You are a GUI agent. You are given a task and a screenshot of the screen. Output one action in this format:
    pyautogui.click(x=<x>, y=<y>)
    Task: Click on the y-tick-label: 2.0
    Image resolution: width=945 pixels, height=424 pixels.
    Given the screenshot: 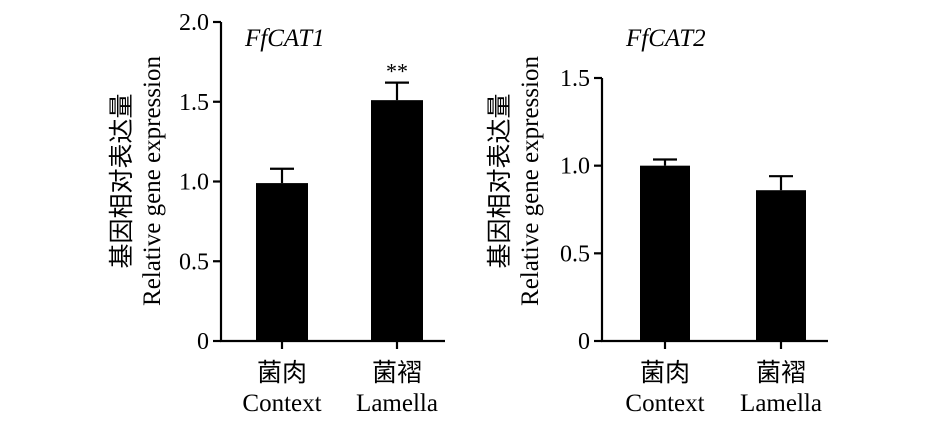 What is the action you would take?
    pyautogui.click(x=194, y=23)
    